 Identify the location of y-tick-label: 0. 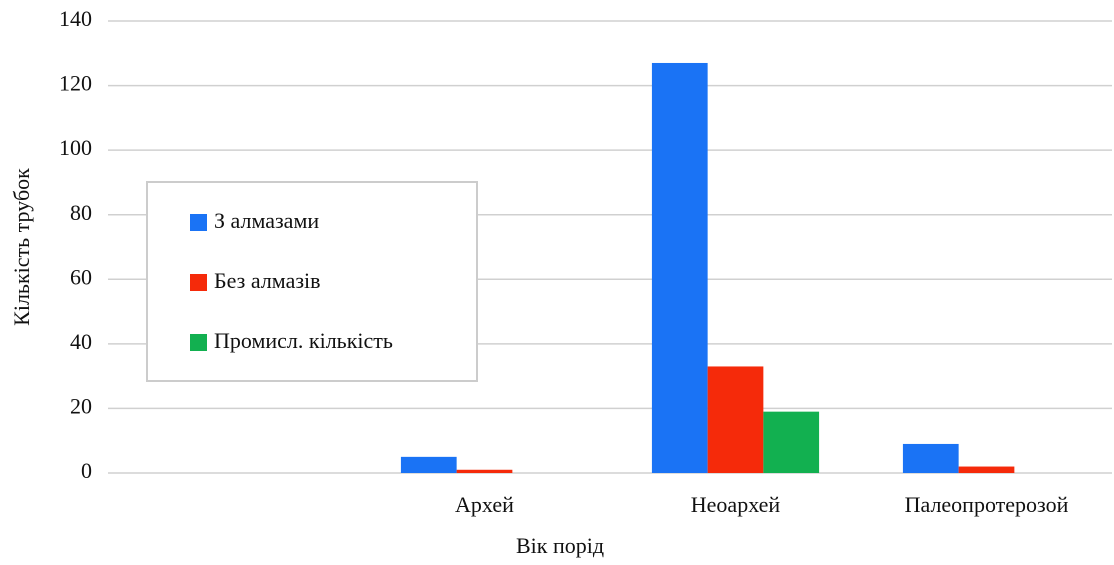
(86, 470).